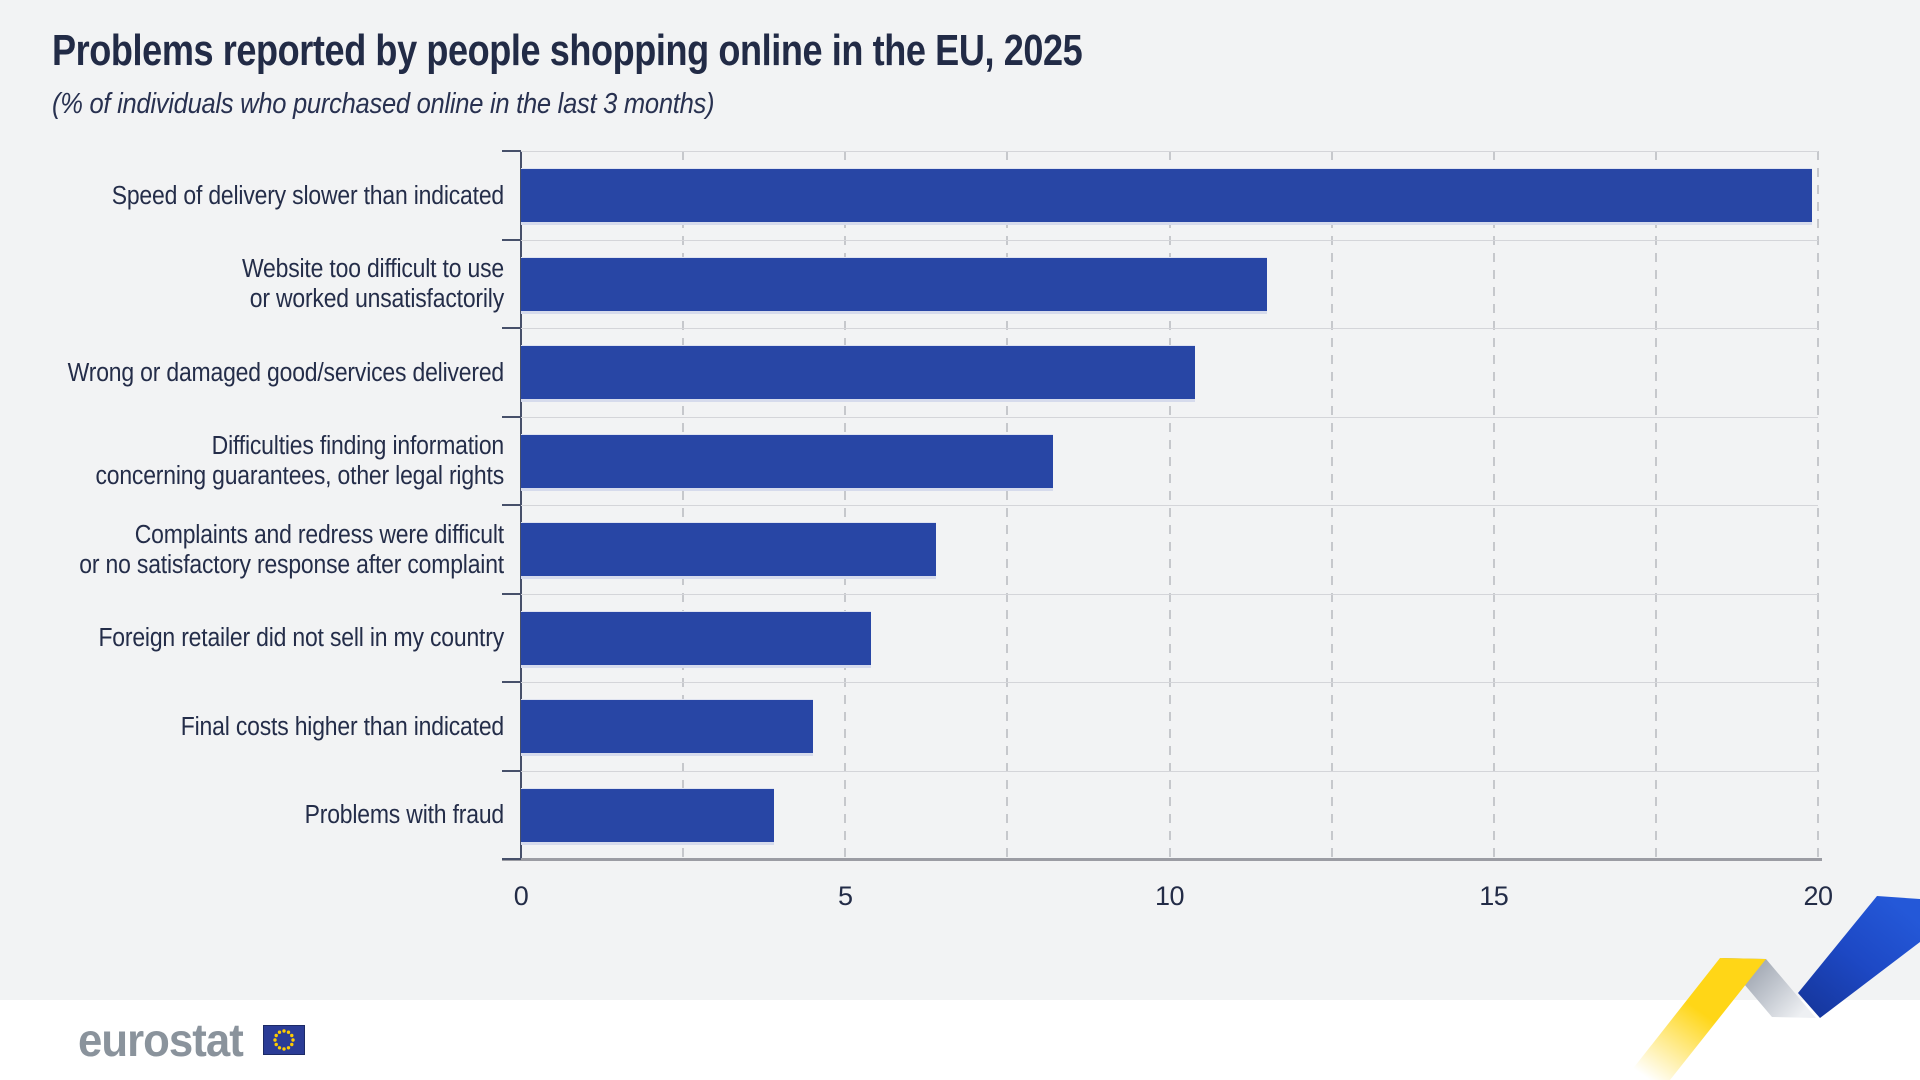 Image resolution: width=1920 pixels, height=1080 pixels. What do you see at coordinates (521, 896) in the screenshot?
I see `x-tick-label: 0` at bounding box center [521, 896].